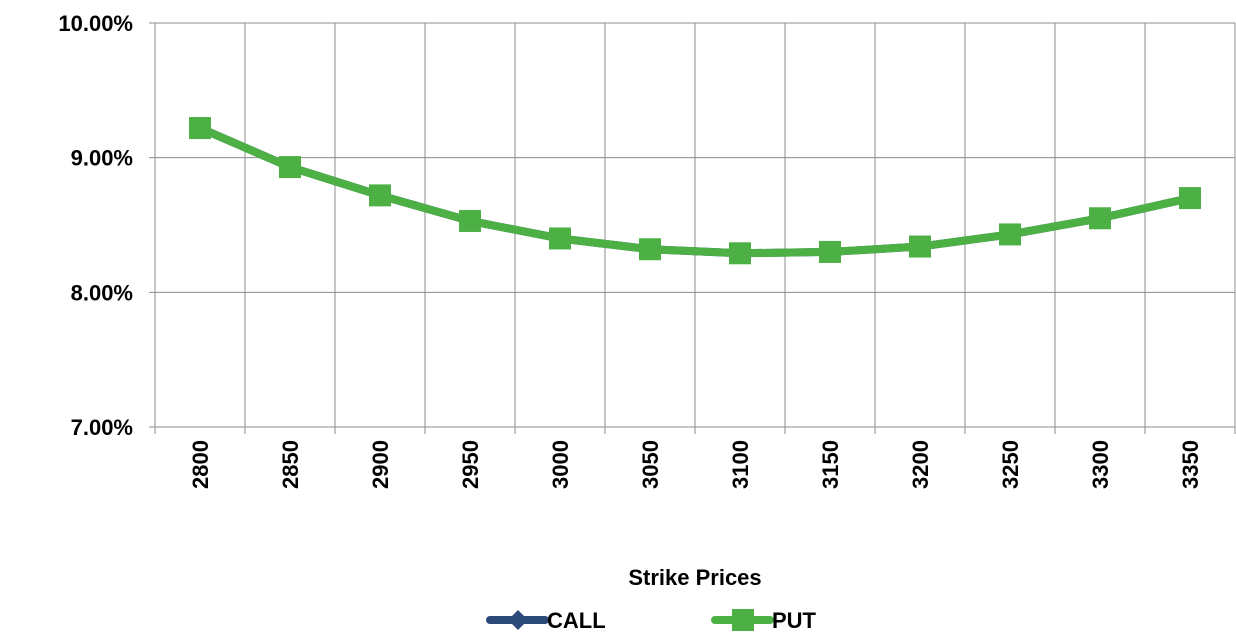 Image resolution: width=1236 pixels, height=638 pixels. I want to click on x-tick-label: 3000, so click(560, 464).